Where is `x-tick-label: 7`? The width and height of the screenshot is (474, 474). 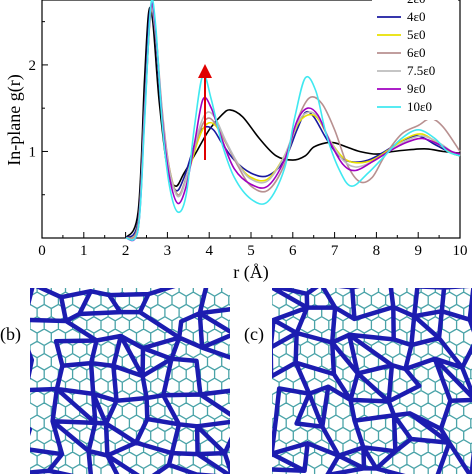 x-tick-label: 7 is located at coordinates (335, 251).